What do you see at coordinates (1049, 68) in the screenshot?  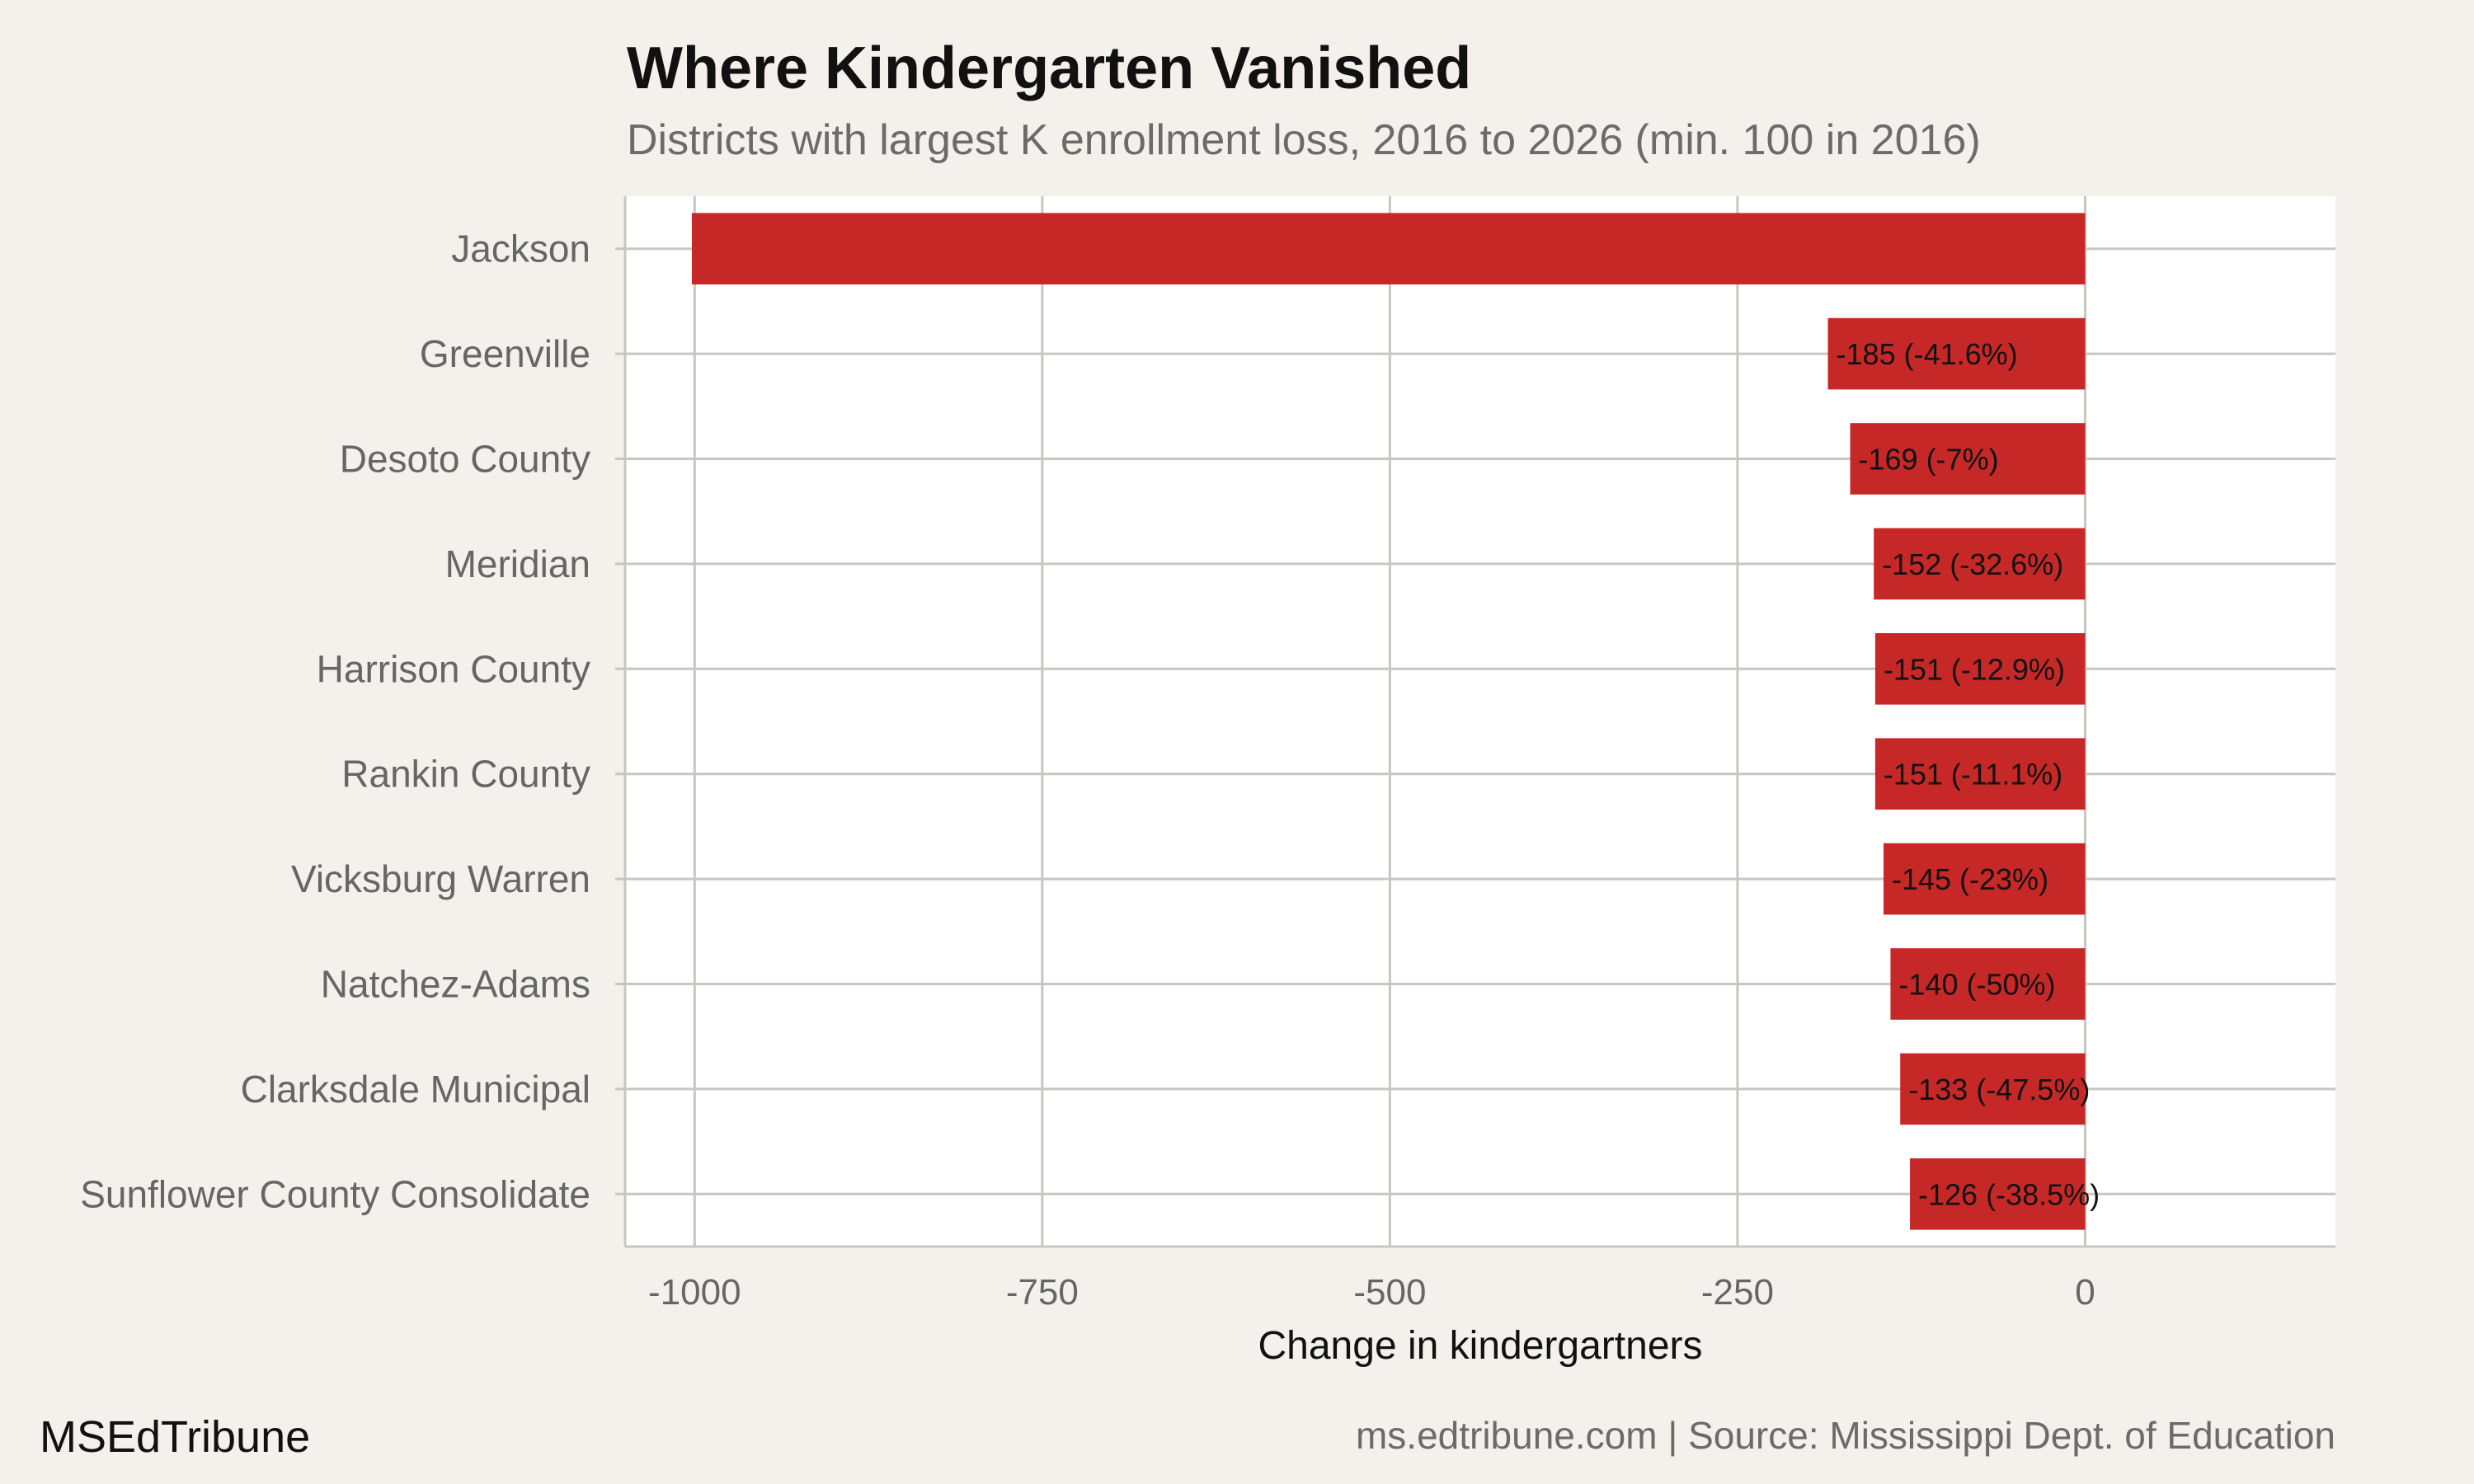 I see `chart-title: Where Kindergarten Vanished` at bounding box center [1049, 68].